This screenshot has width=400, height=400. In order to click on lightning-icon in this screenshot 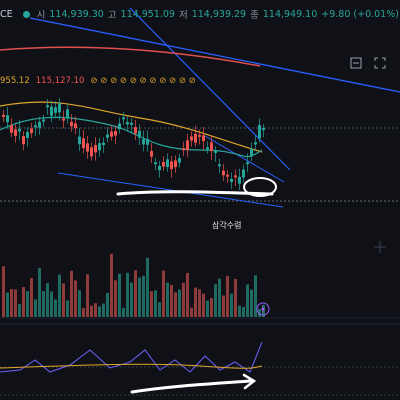, I will do `click(263, 308)`.